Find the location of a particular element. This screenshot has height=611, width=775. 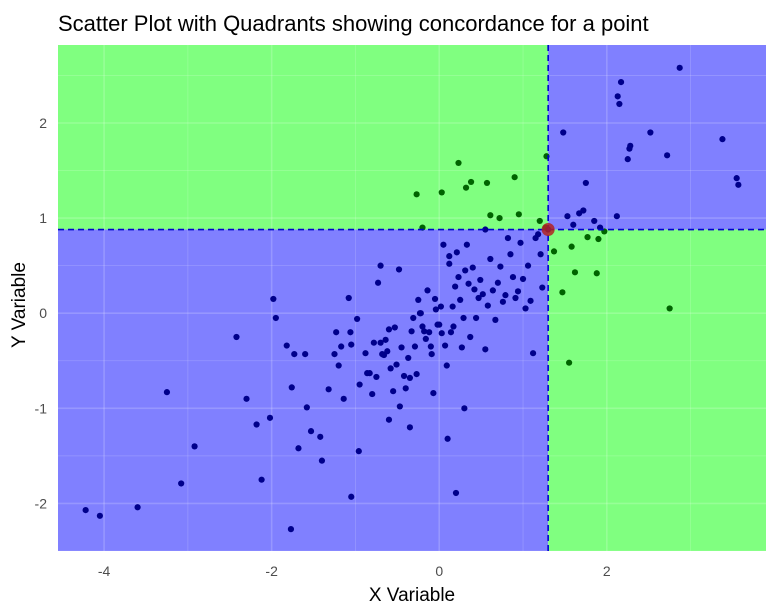

y-tick-label: -1 is located at coordinates (41, 408).